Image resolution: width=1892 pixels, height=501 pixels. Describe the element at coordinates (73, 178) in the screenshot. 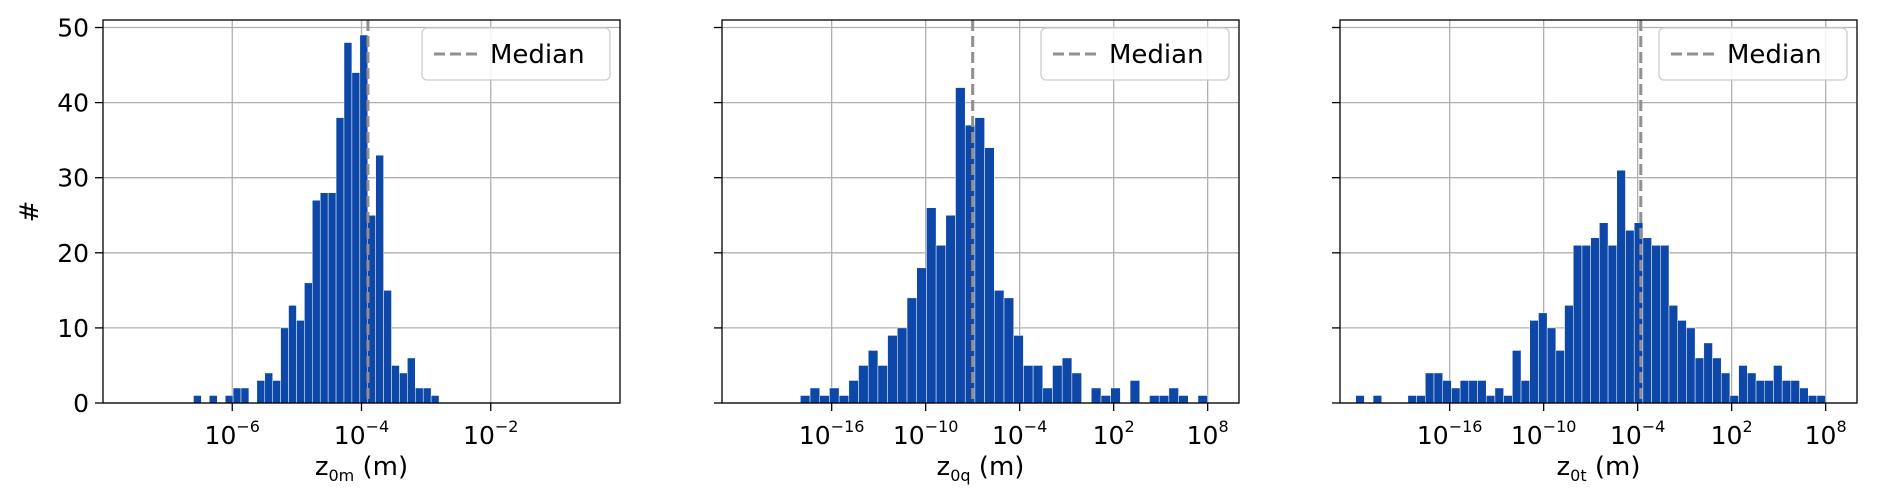

I see `y-tick-label: 30` at that location.